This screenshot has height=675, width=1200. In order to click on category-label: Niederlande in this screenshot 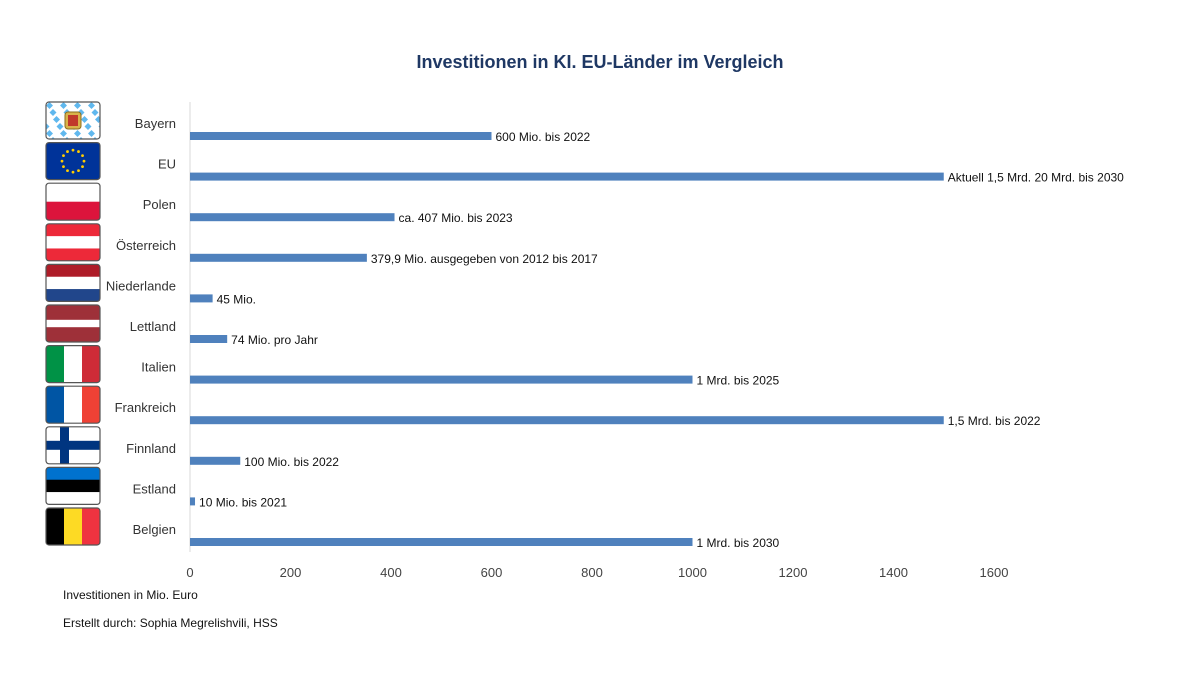, I will do `click(141, 285)`.